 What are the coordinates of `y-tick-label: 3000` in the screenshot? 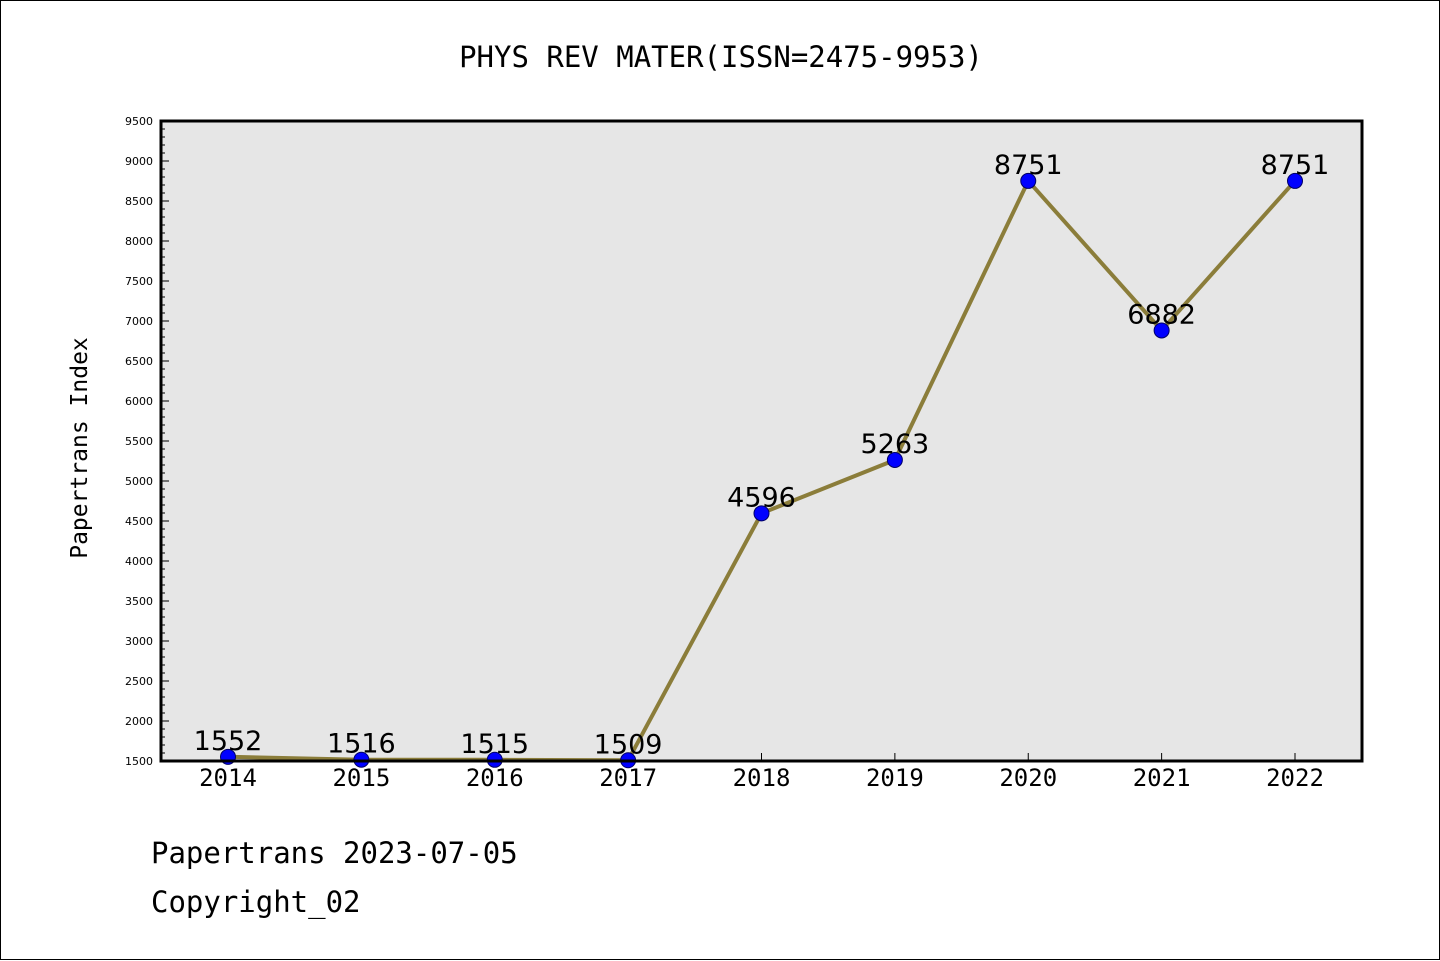 It's located at (139, 641).